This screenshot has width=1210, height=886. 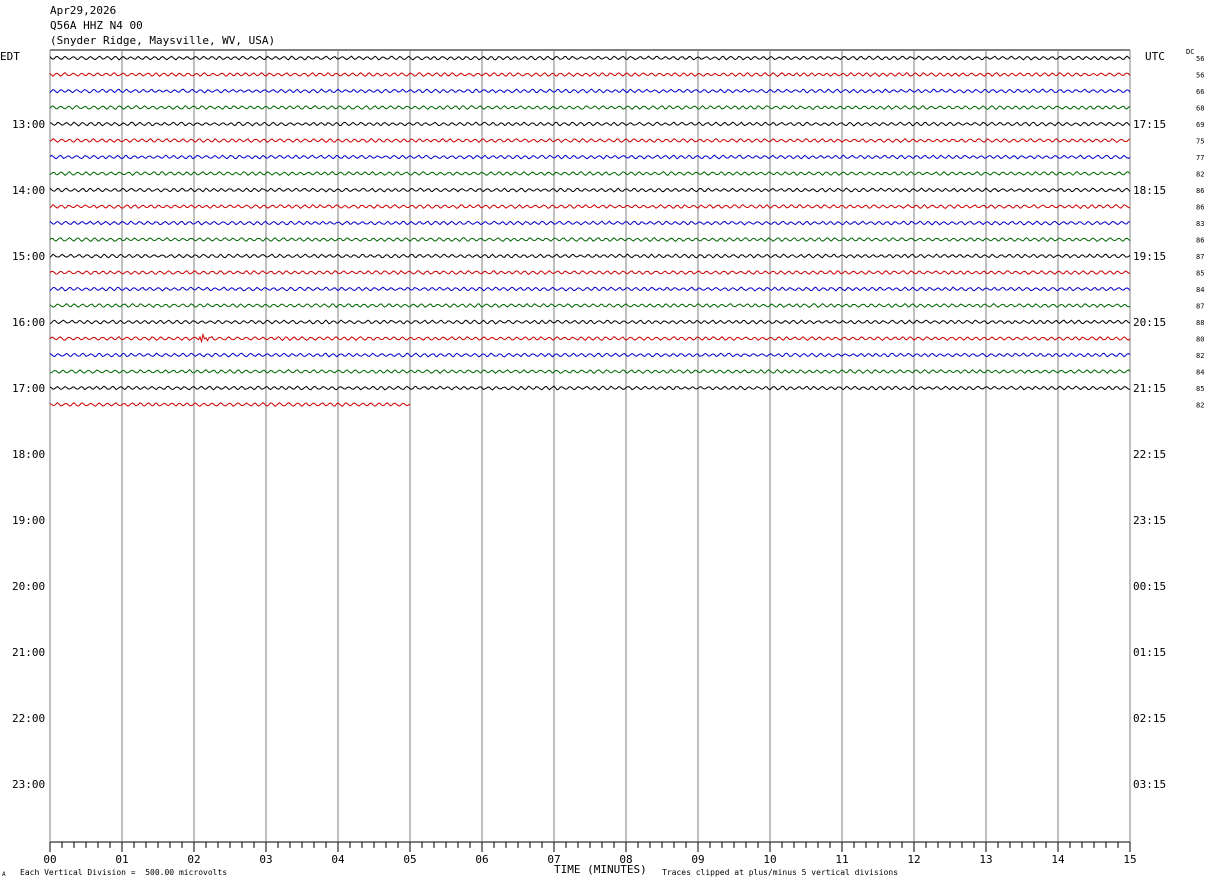 I want to click on right-hour-label: 22:15, so click(x=1149, y=454).